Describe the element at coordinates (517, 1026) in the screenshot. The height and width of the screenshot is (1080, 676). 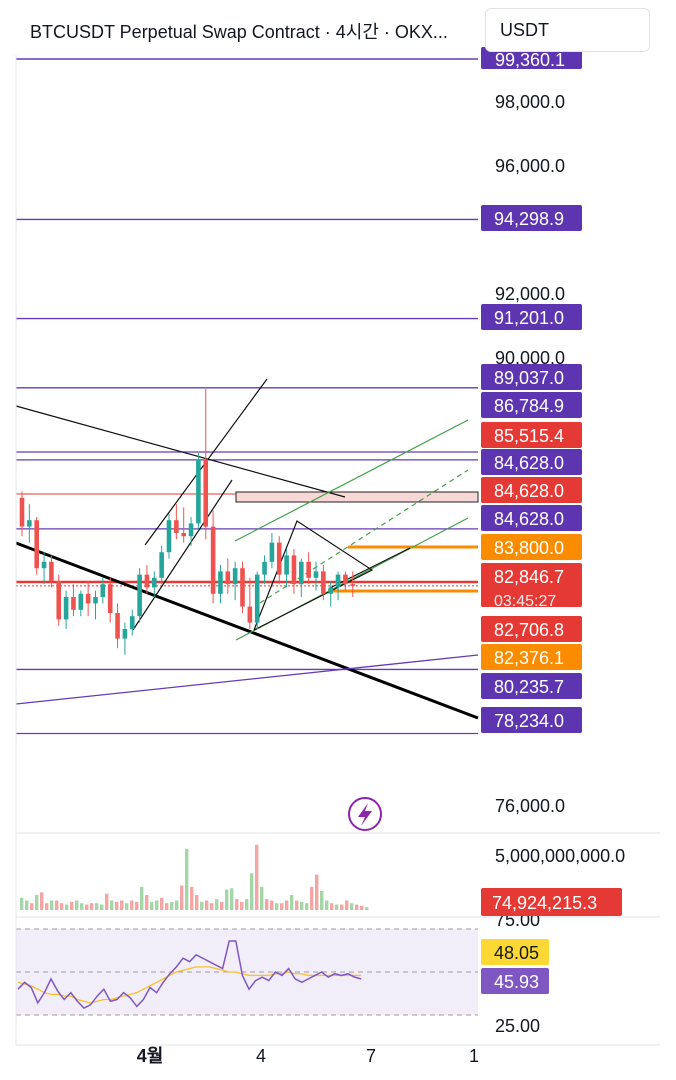
I see `rsi-level-label: 25.00` at that location.